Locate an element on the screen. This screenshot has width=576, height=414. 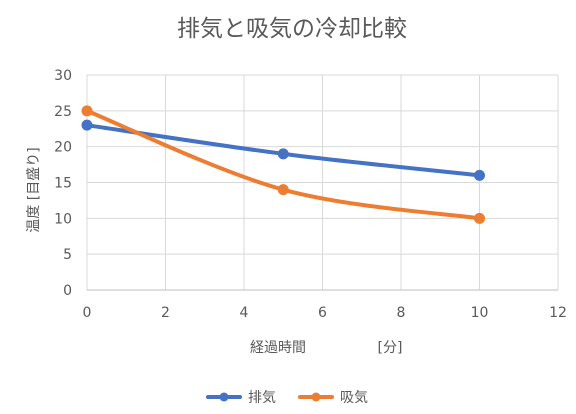
x-tick-label-2: 2 is located at coordinates (165, 313).